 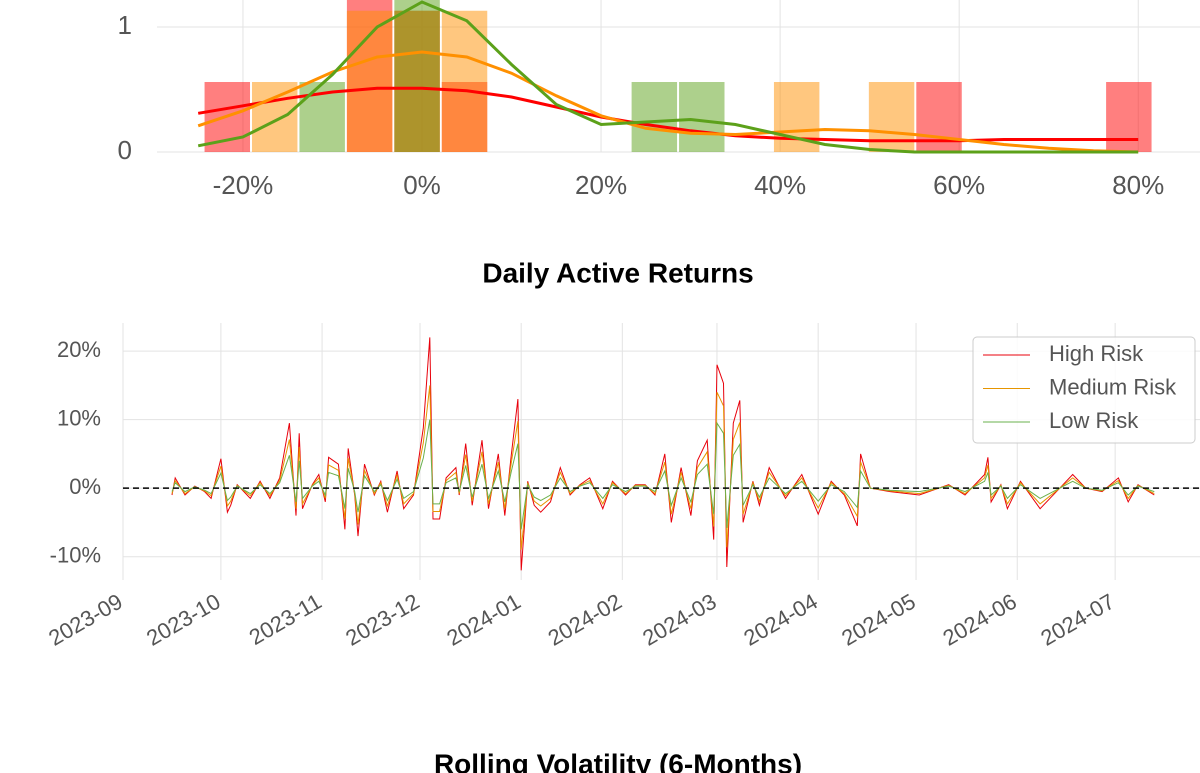 I want to click on y-tick-label: 1, so click(x=125, y=25).